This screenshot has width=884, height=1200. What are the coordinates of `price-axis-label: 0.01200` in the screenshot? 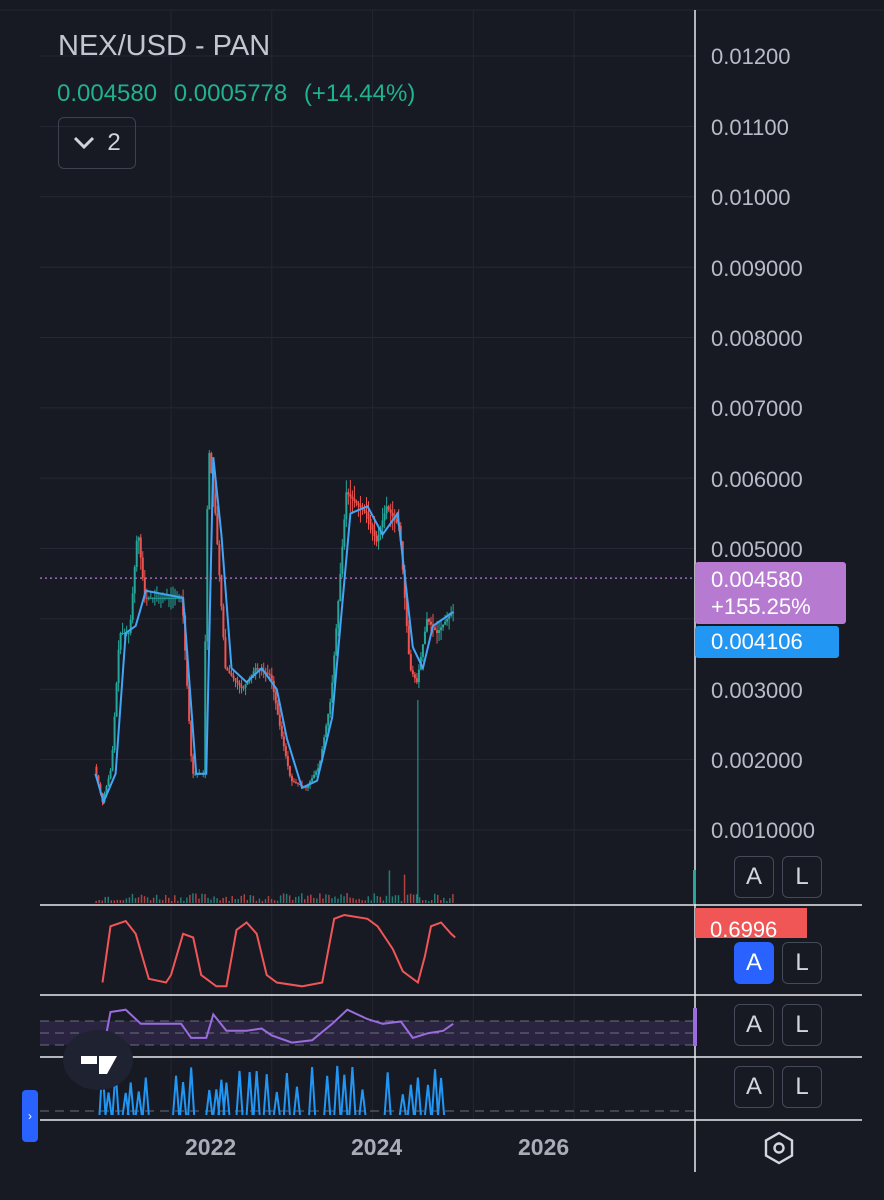 It's located at (751, 56).